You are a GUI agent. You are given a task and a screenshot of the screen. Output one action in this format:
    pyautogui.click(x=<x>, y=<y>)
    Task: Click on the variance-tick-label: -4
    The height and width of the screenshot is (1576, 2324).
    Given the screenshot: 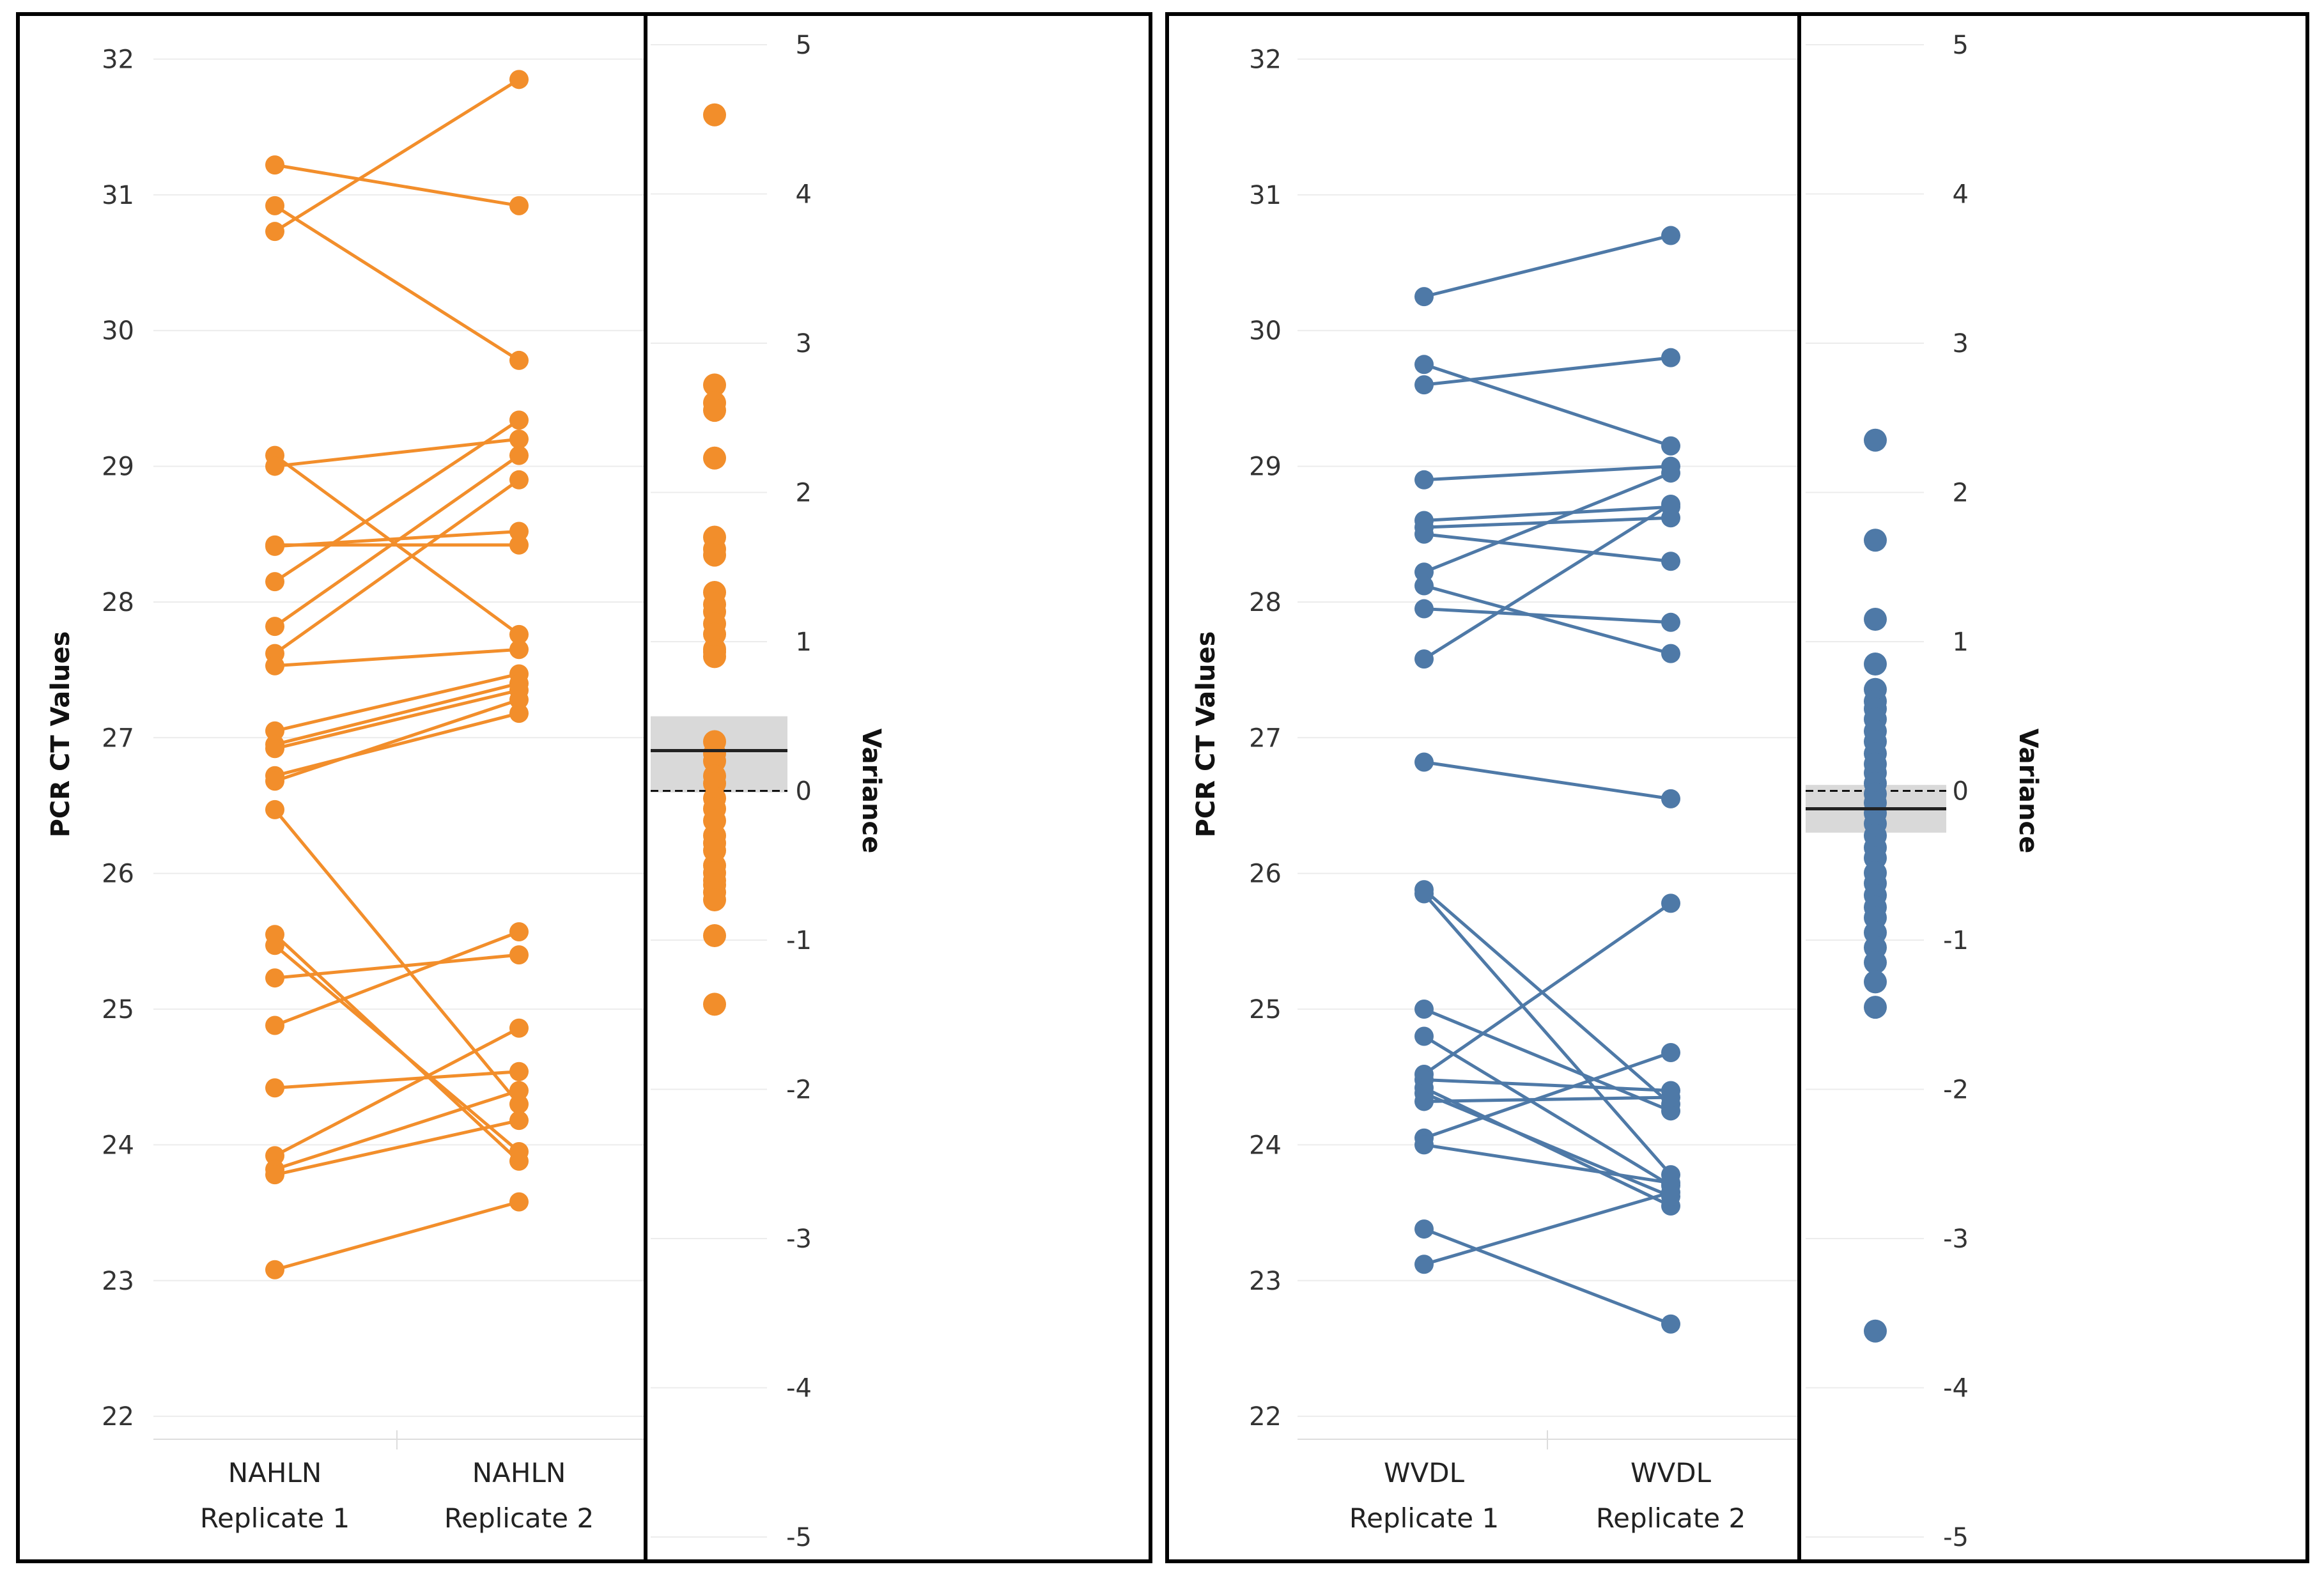 What is the action you would take?
    pyautogui.click(x=1956, y=1388)
    